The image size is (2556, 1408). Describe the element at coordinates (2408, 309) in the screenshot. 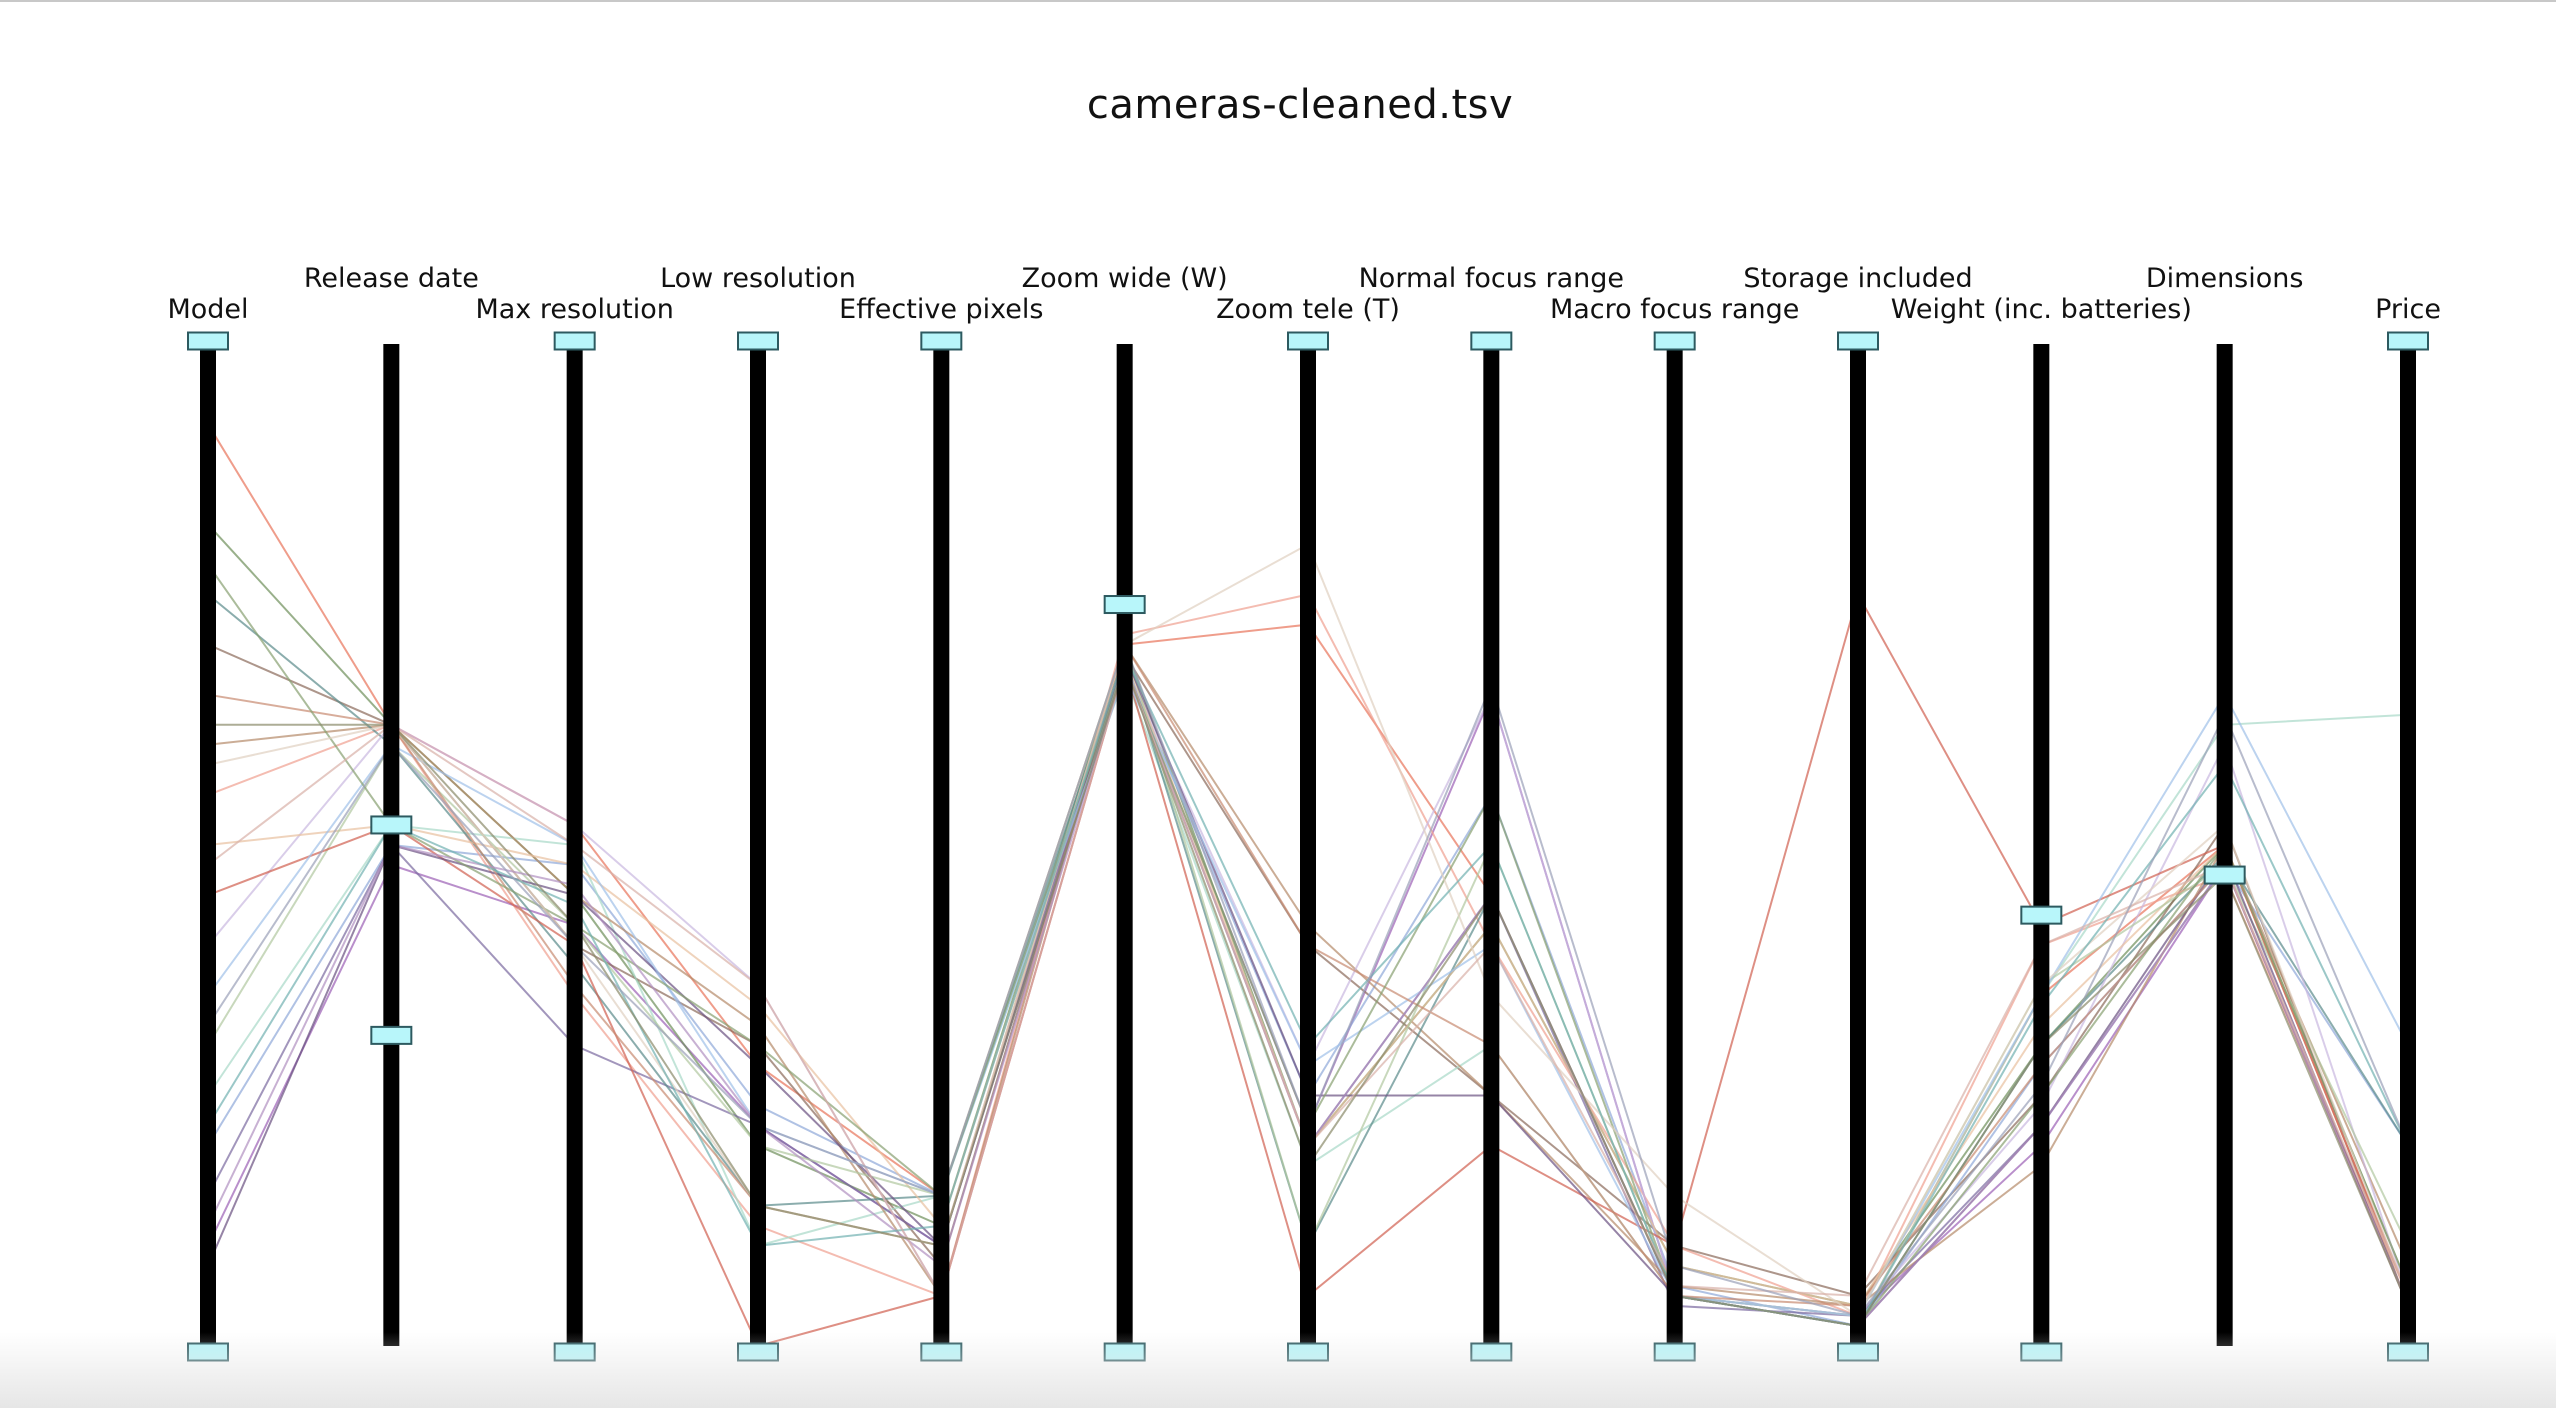

I see `axis-label: Price` at that location.